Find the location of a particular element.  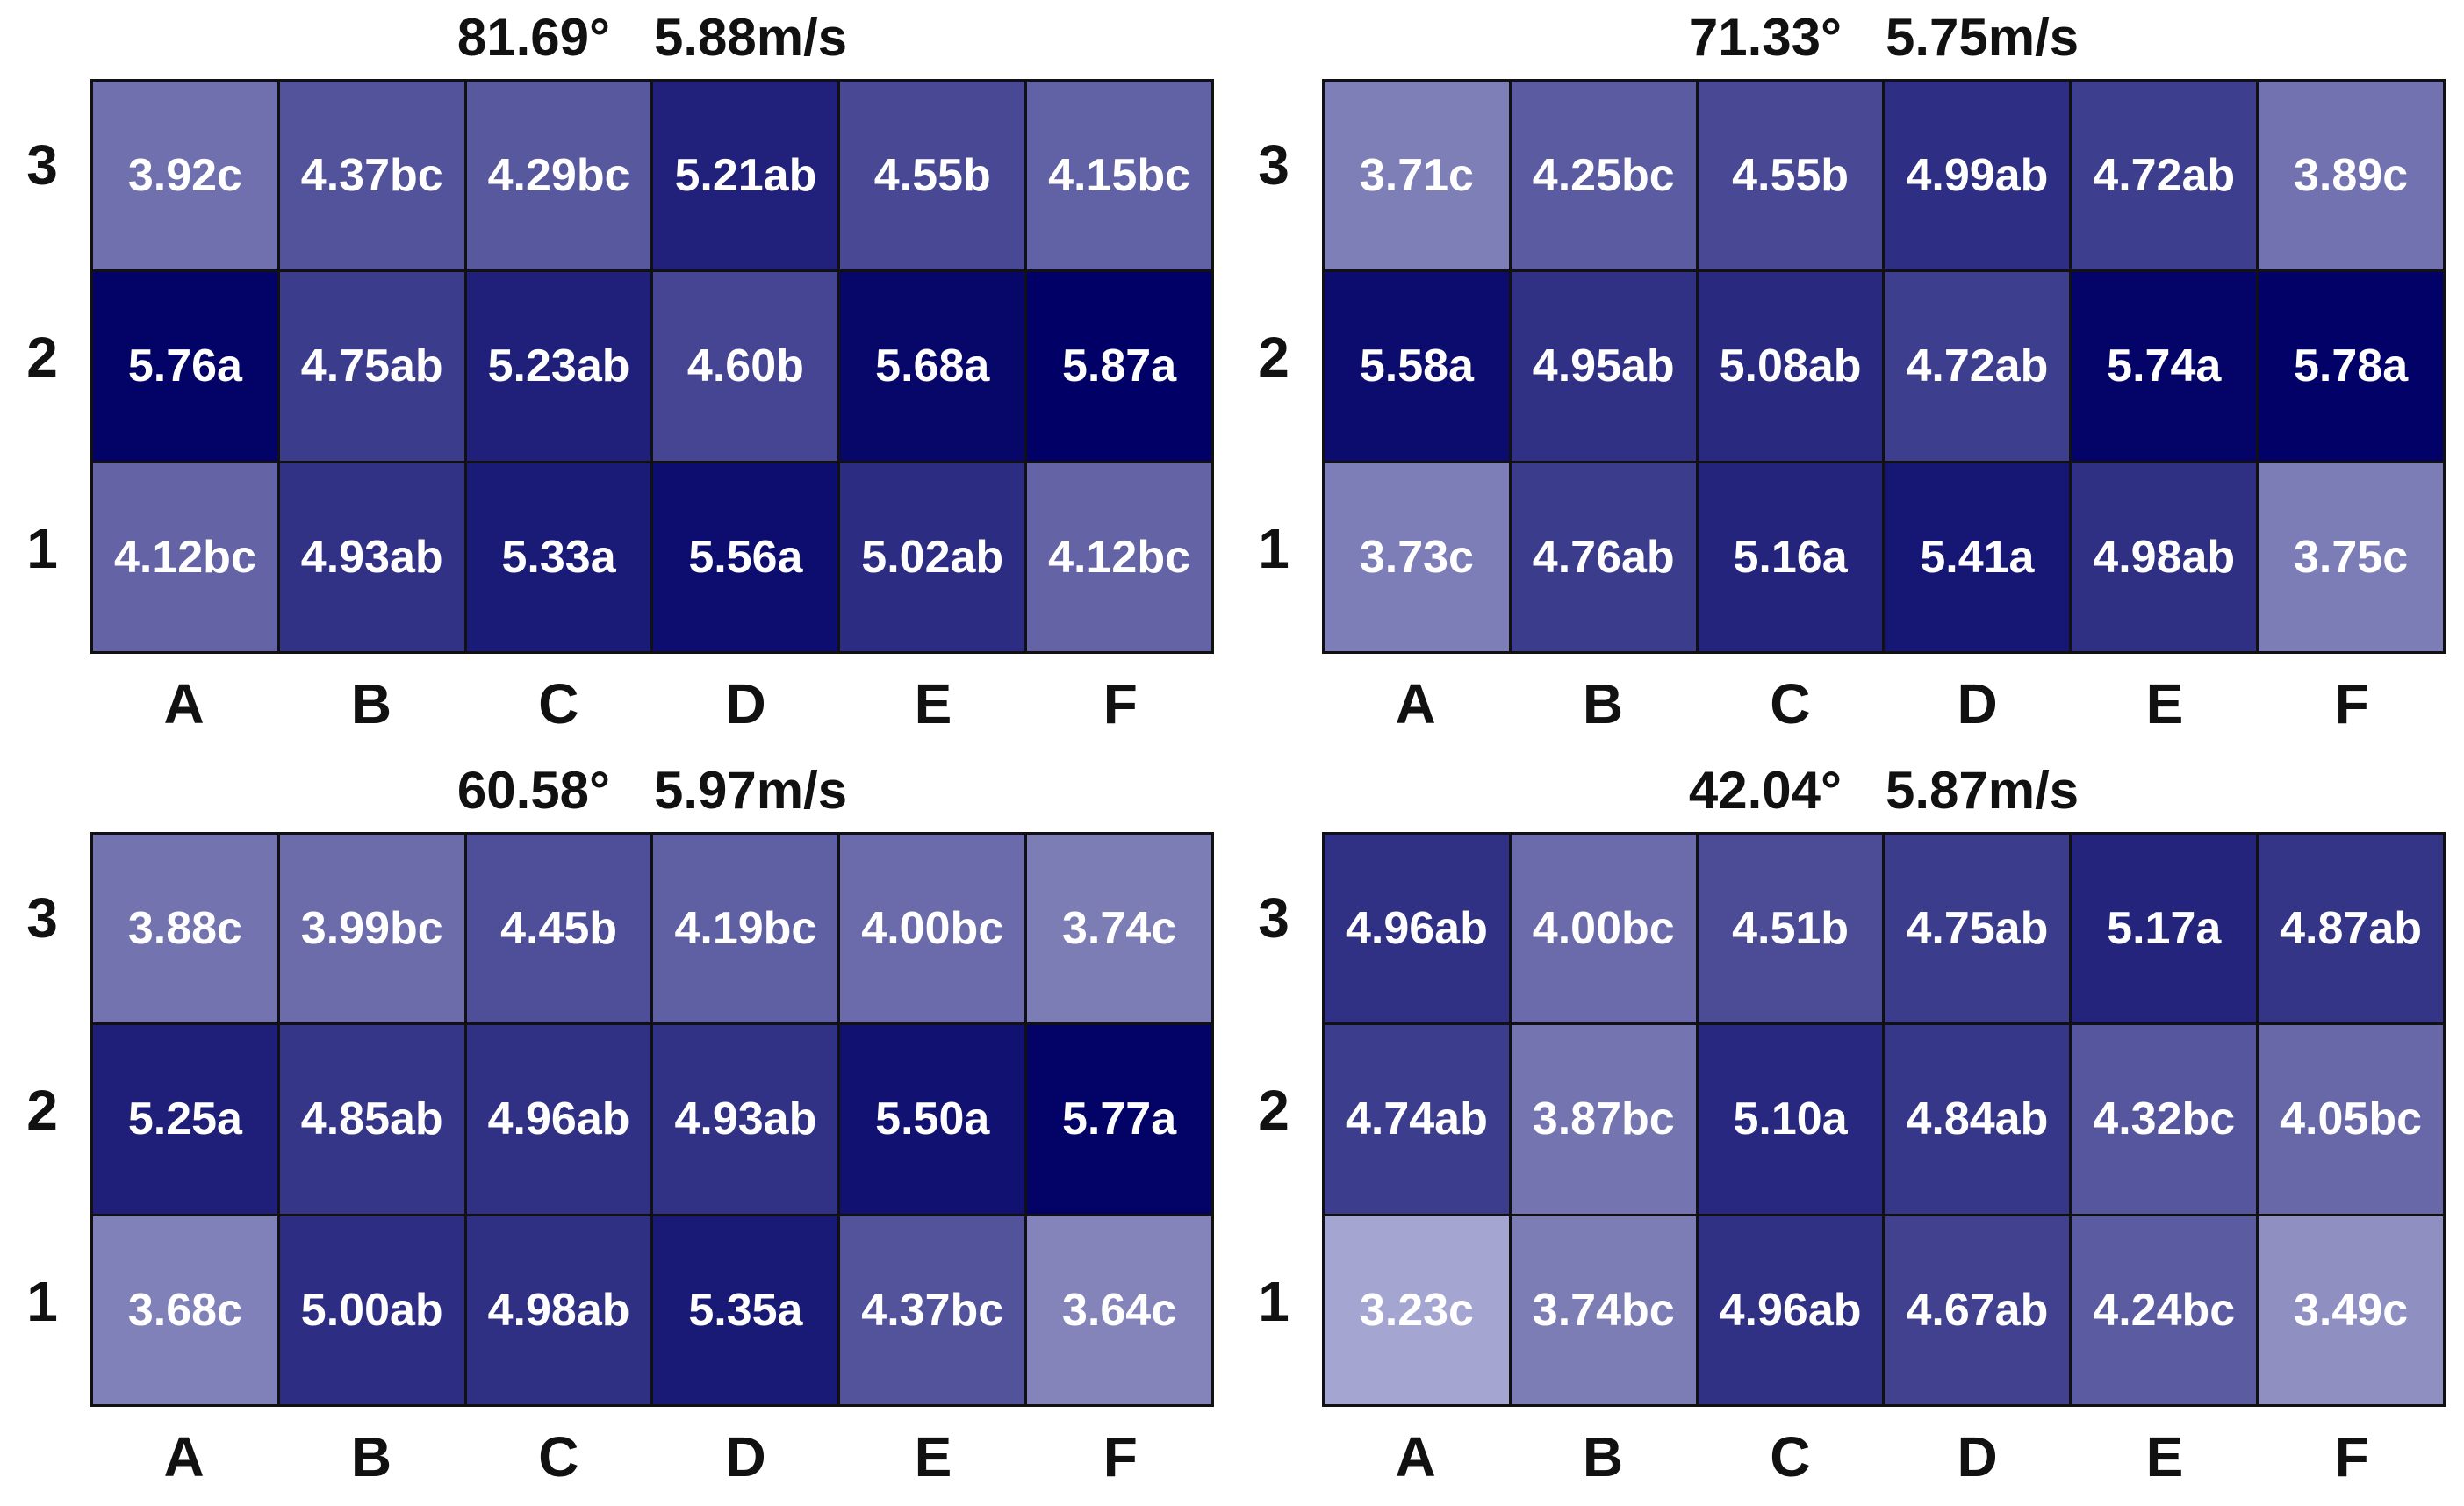

heatmap-cell: 5.50a is located at coordinates (932, 1119).